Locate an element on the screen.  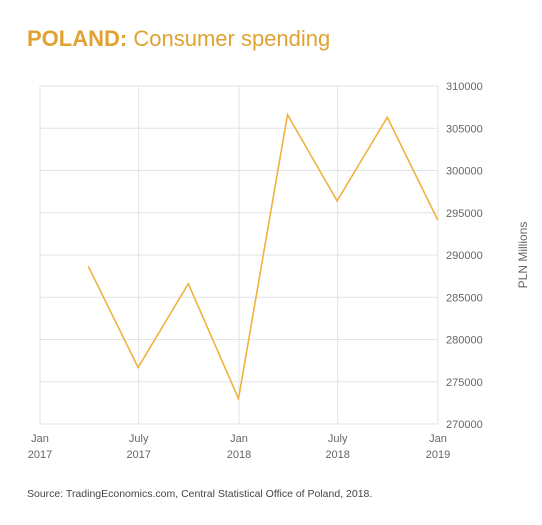
y-tick-label: 305000 is located at coordinates (464, 129).